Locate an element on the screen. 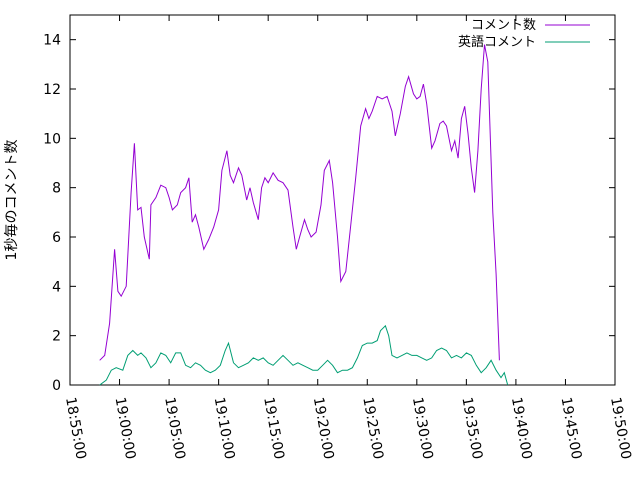 Image resolution: width=640 pixels, height=480 pixels. y-tick-label: 2 is located at coordinates (56, 337).